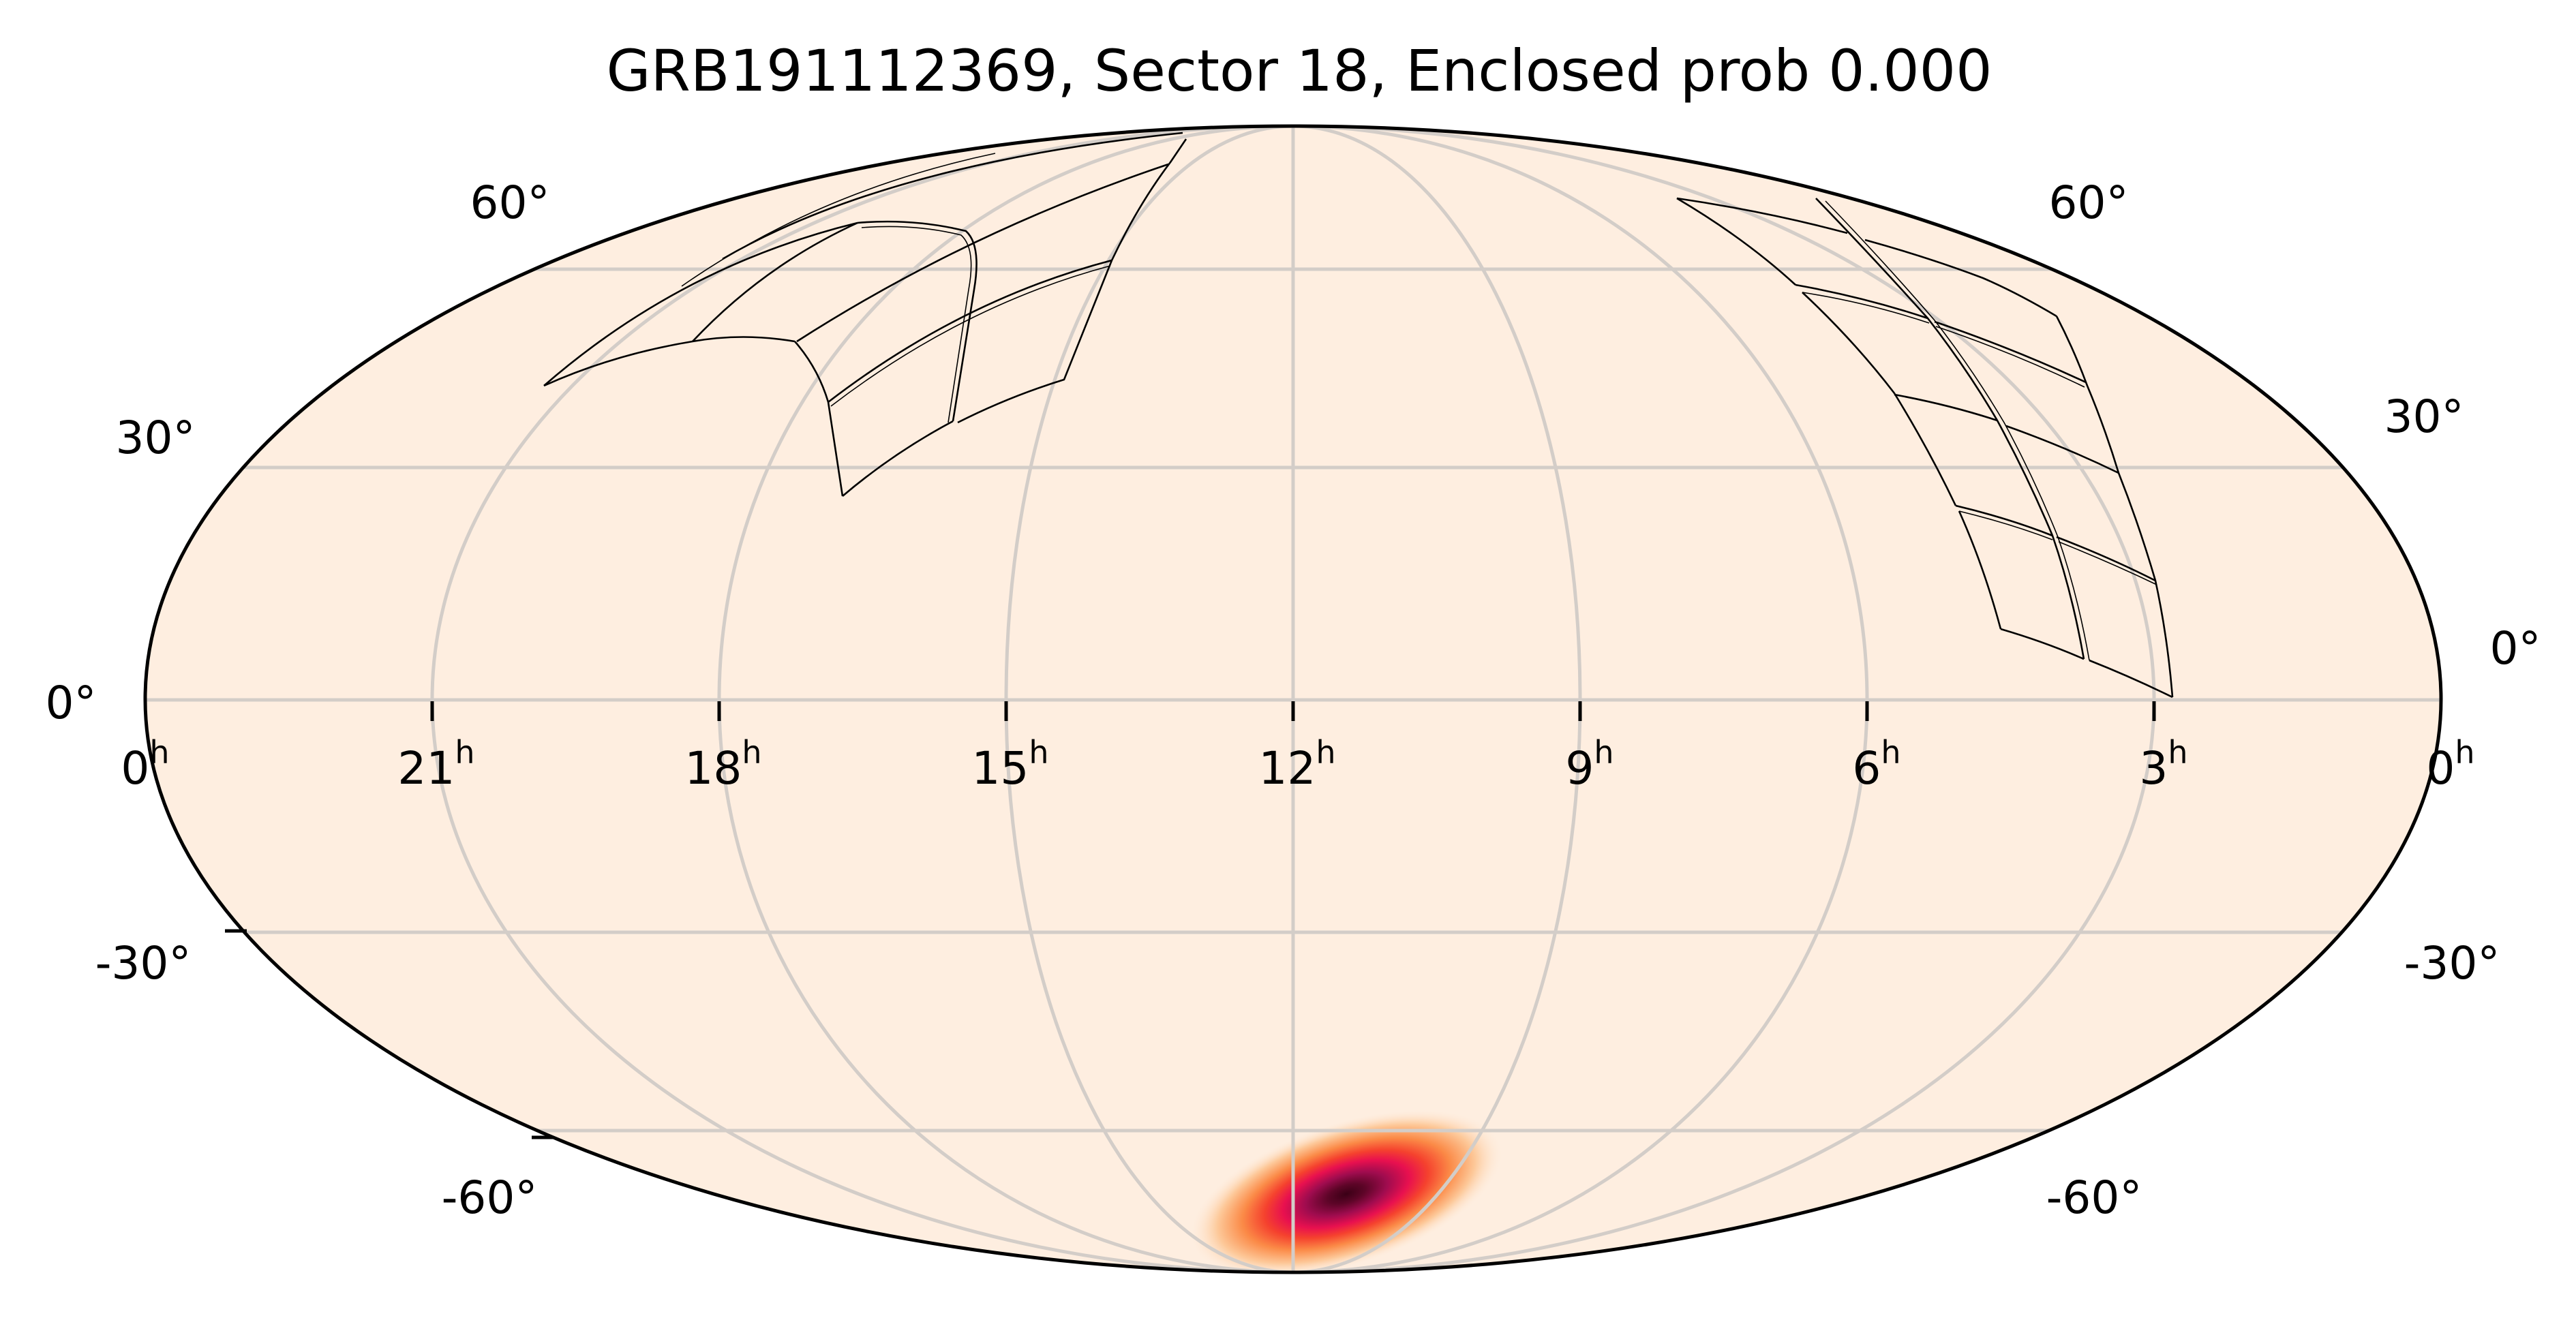 This screenshot has height=1318, width=2576. What do you see at coordinates (1010, 764) in the screenshot?
I see `ra-label-15: 15h` at bounding box center [1010, 764].